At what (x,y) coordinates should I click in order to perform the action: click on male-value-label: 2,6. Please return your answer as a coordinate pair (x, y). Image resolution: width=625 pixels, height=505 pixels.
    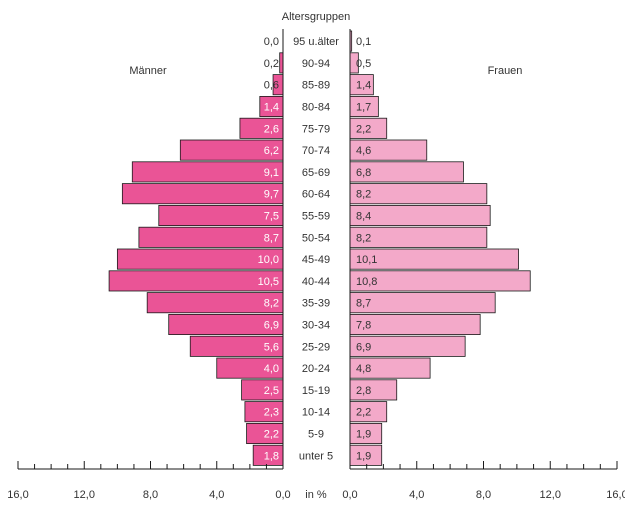
    Looking at the image, I should click on (271, 129).